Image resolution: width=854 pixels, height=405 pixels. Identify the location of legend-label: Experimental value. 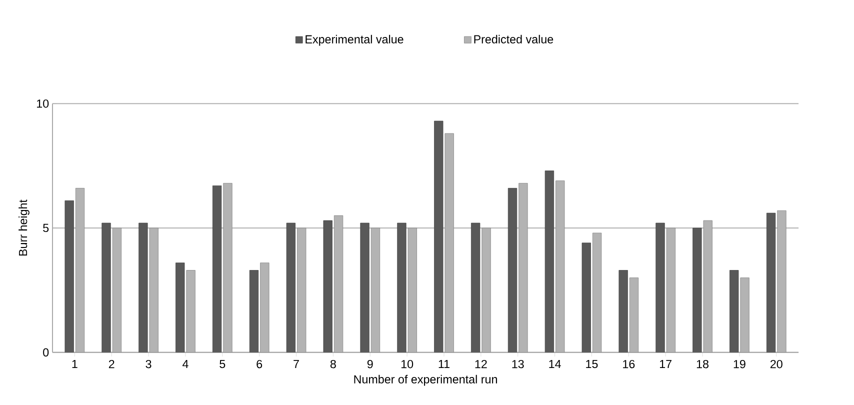
(355, 40).